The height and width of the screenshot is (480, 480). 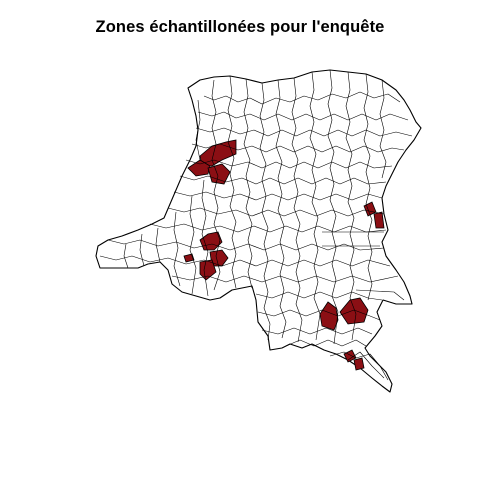 I want to click on map-title: Zones échantillonées pour l'enquête, so click(x=240, y=27).